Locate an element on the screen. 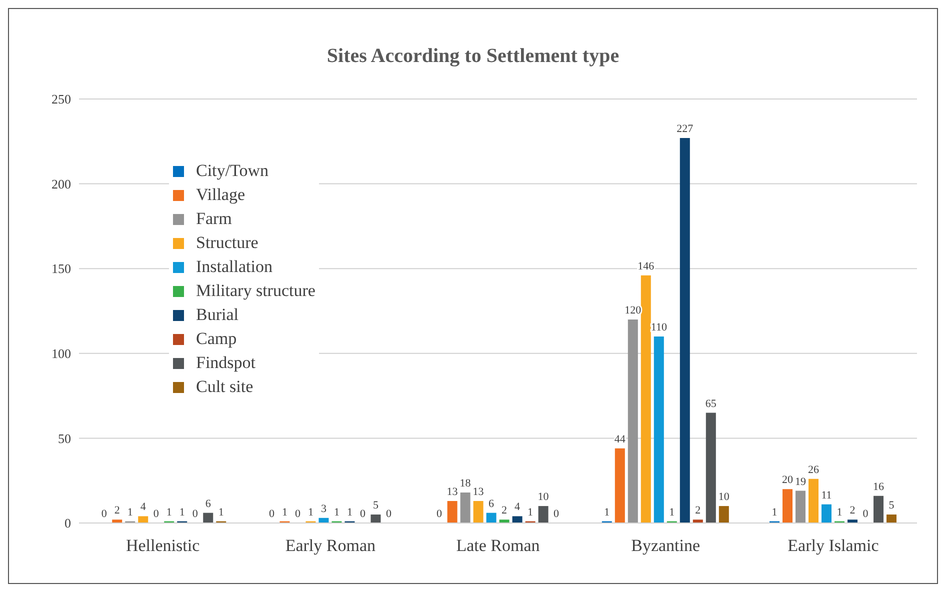 This screenshot has height=592, width=946. x-tick-label: Hellenistic is located at coordinates (163, 546).